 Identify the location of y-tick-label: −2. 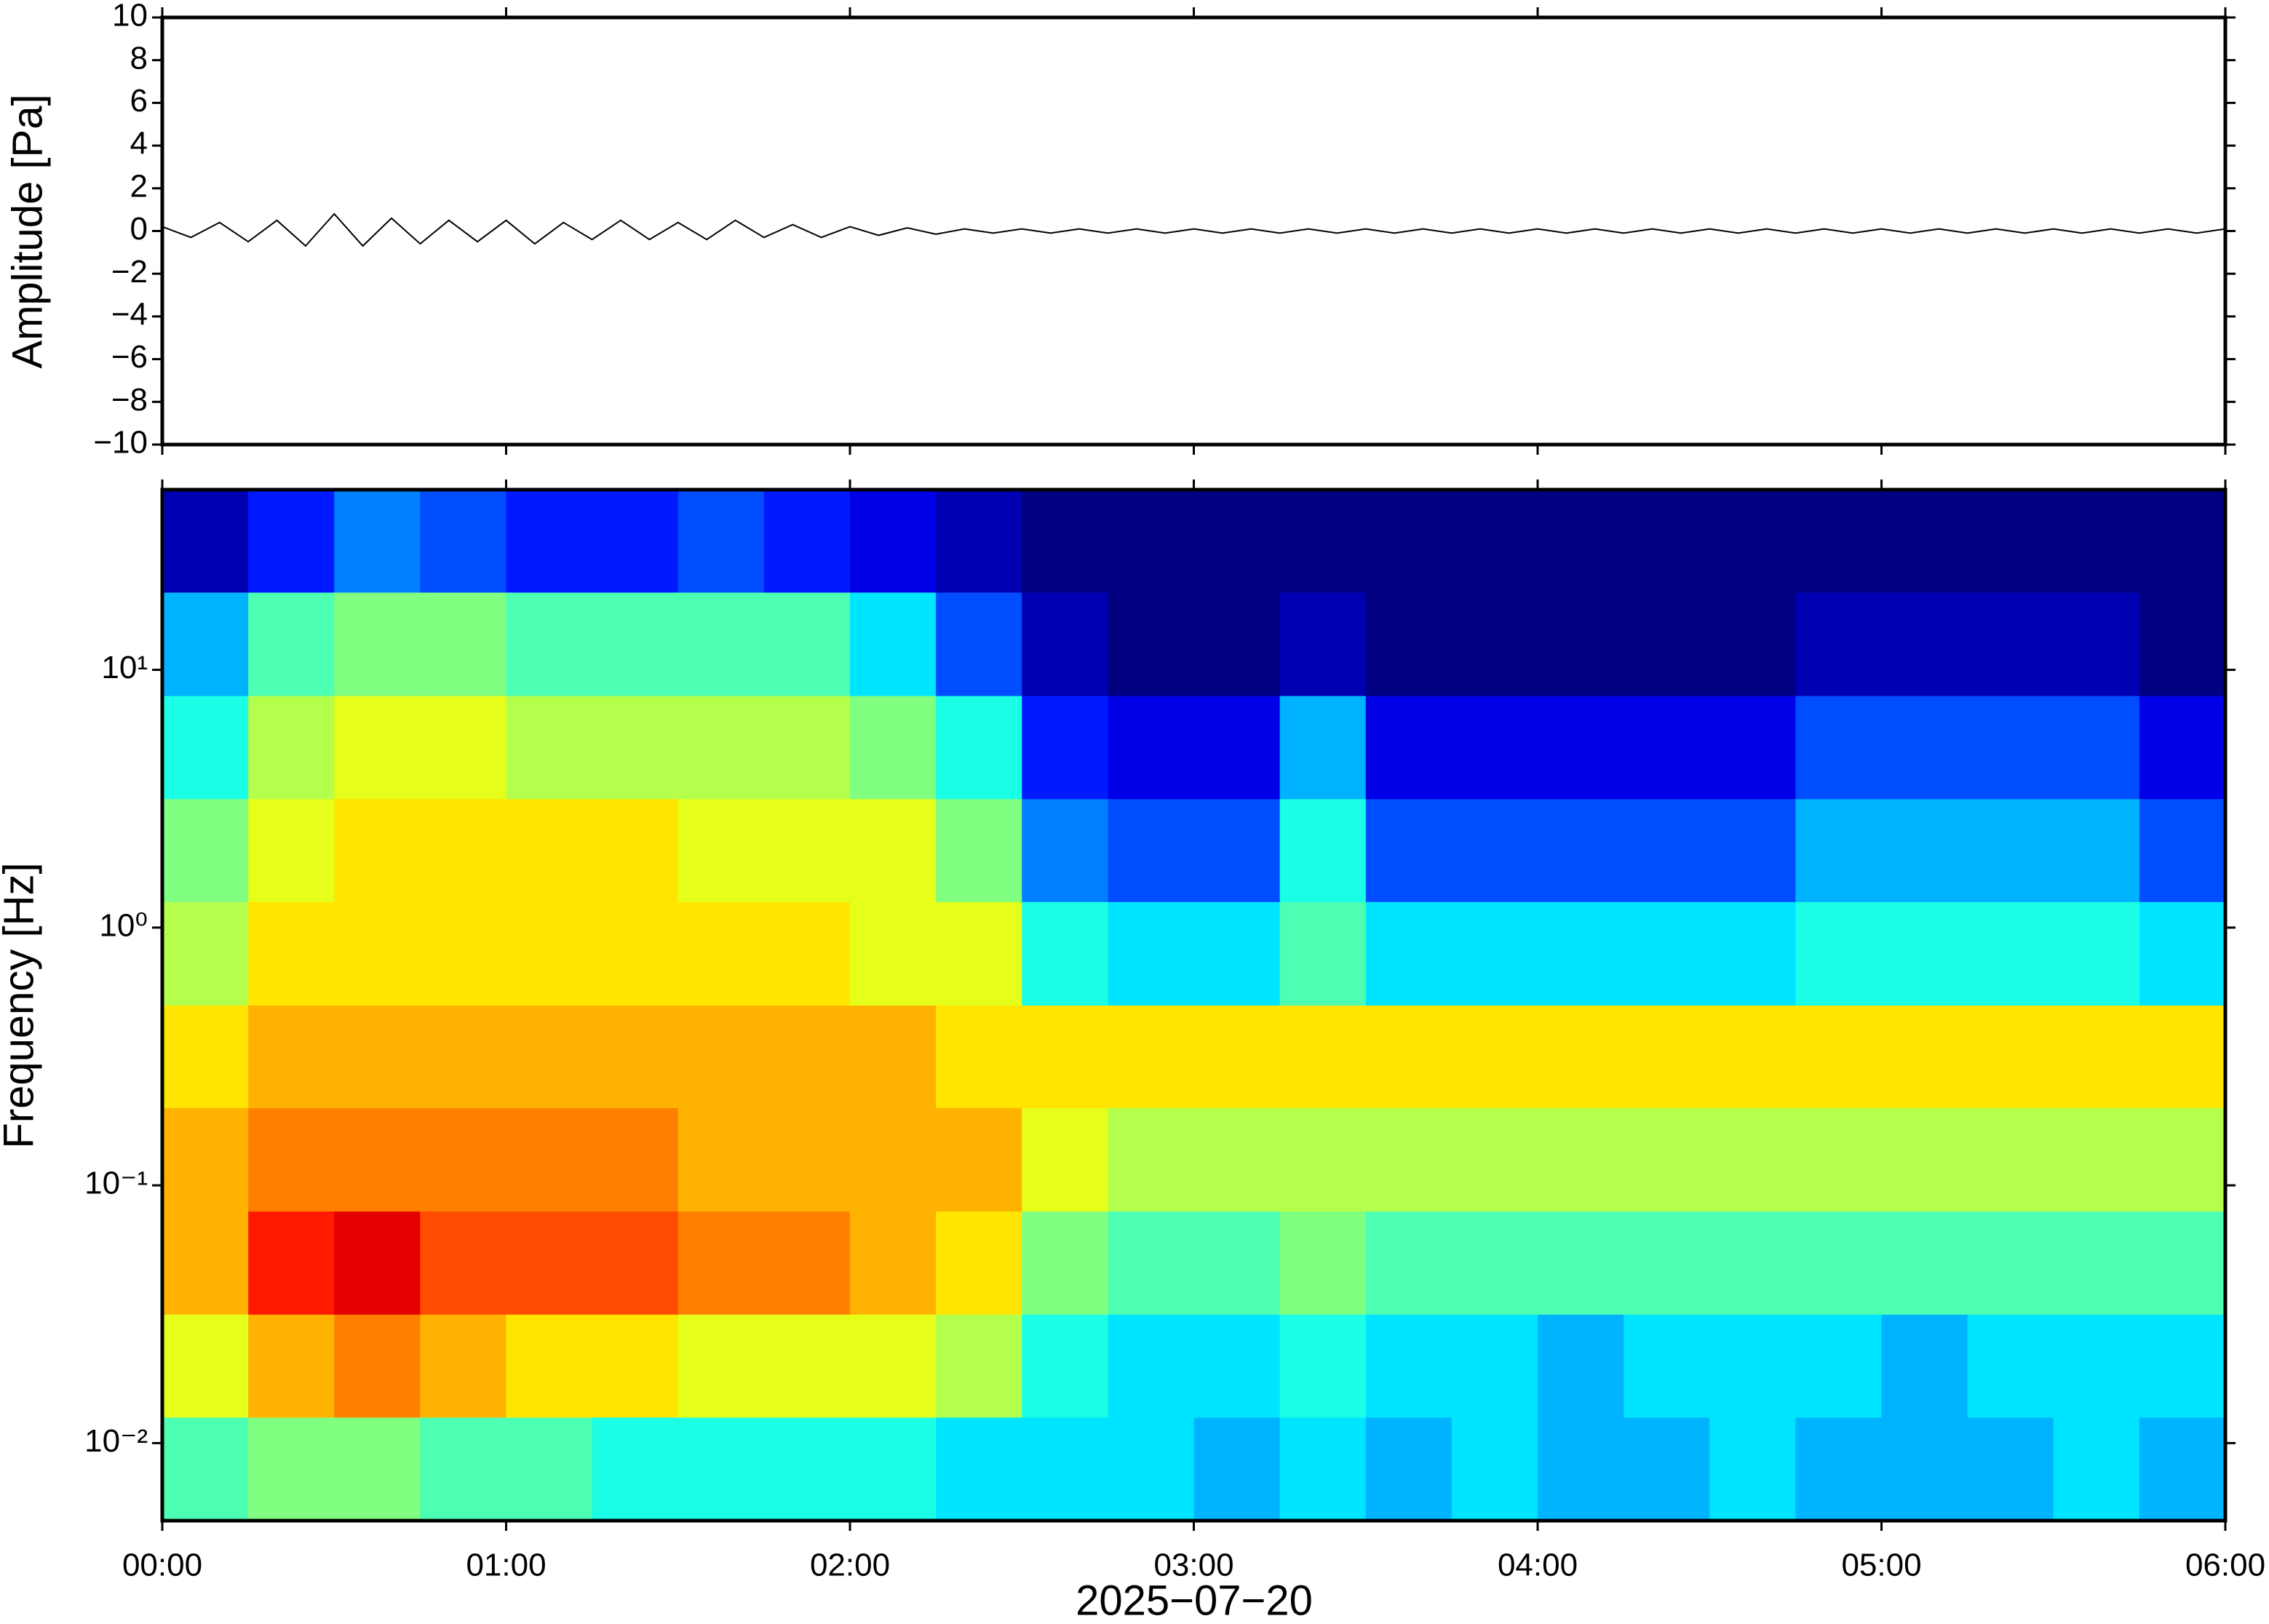
(130, 272).